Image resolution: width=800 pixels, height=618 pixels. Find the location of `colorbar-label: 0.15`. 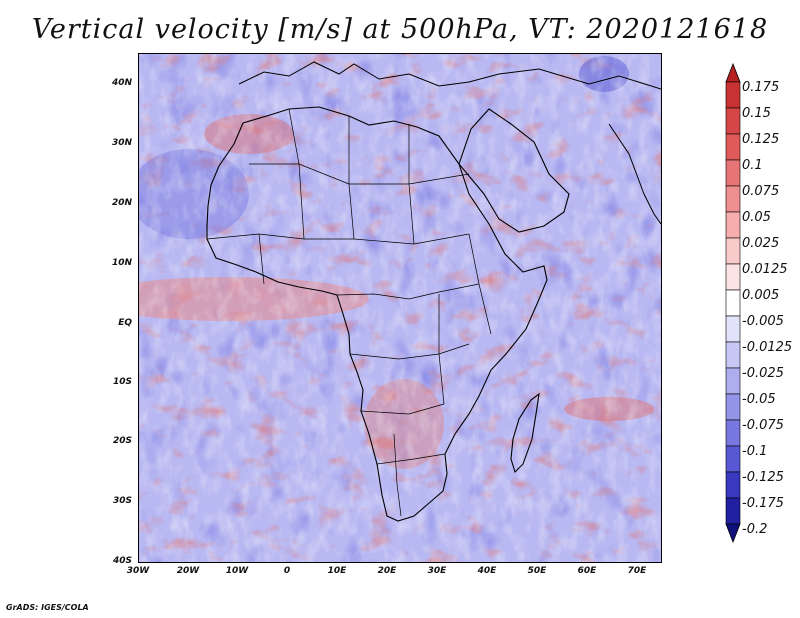

colorbar-label: 0.15 is located at coordinates (756, 113).